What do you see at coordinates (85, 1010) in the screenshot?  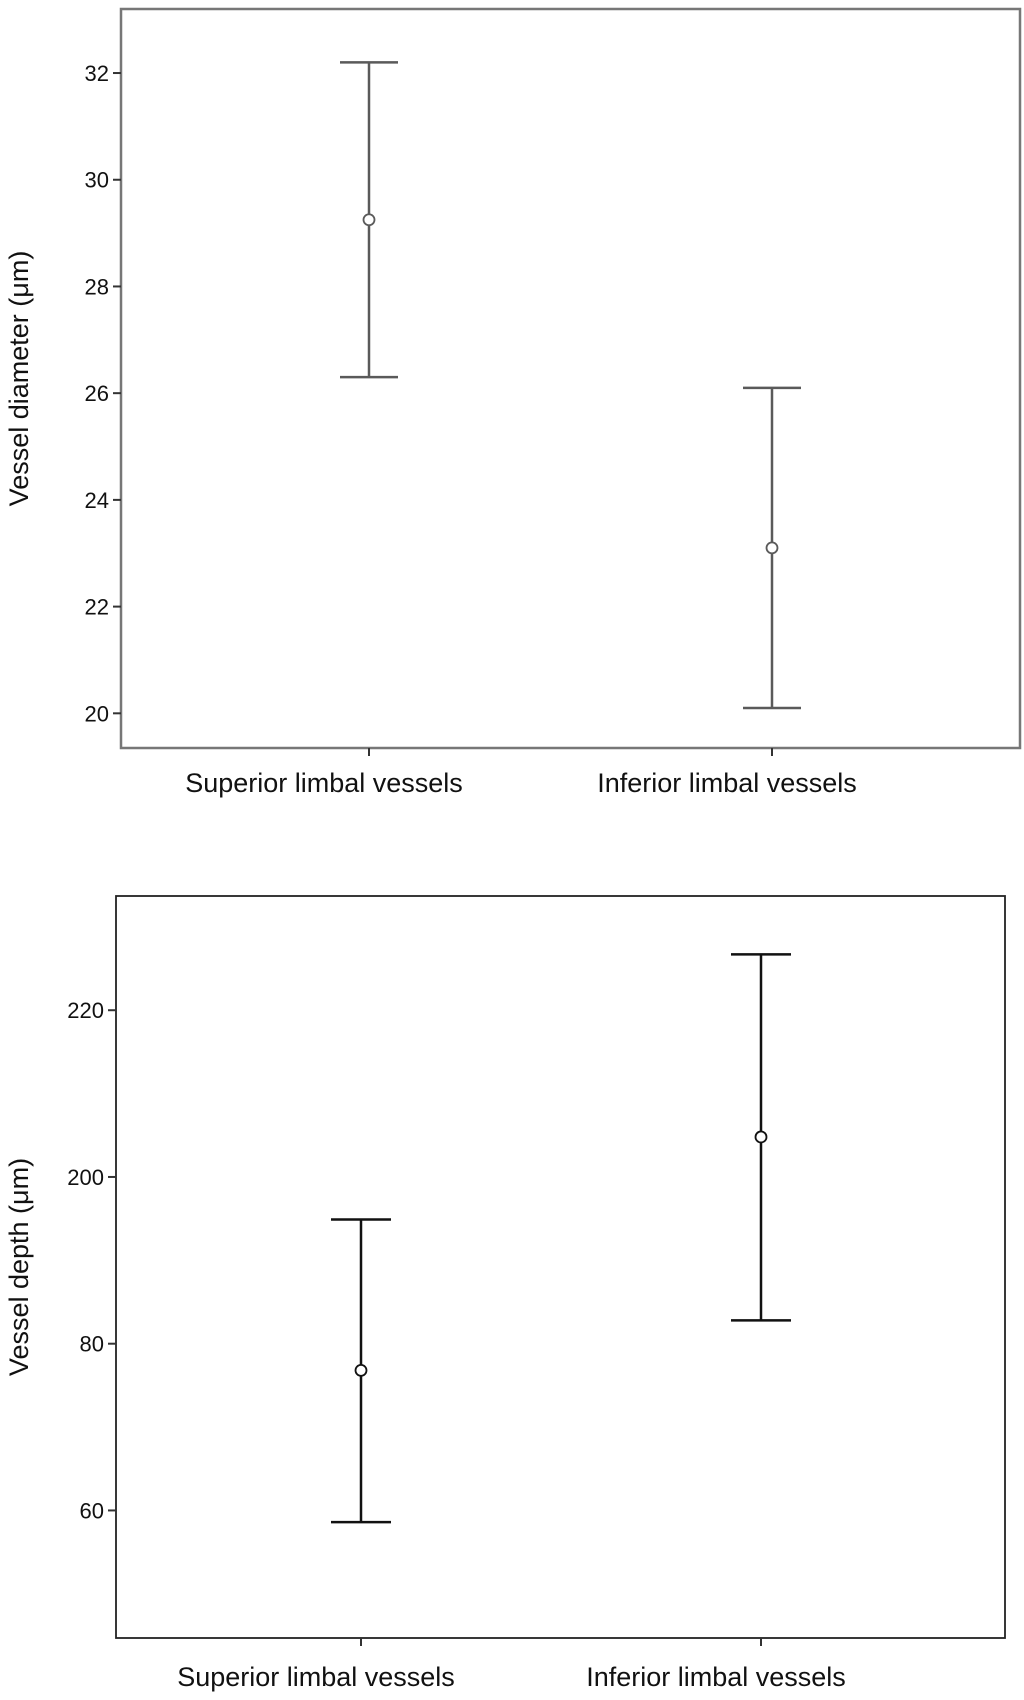 I see `y-tick-label: 220` at bounding box center [85, 1010].